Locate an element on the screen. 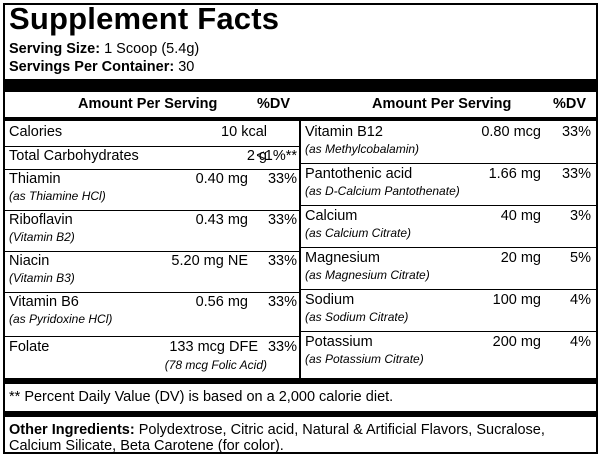 This screenshot has height=457, width=601. nutrient-source: (Vitamin B2) is located at coordinates (42, 237).